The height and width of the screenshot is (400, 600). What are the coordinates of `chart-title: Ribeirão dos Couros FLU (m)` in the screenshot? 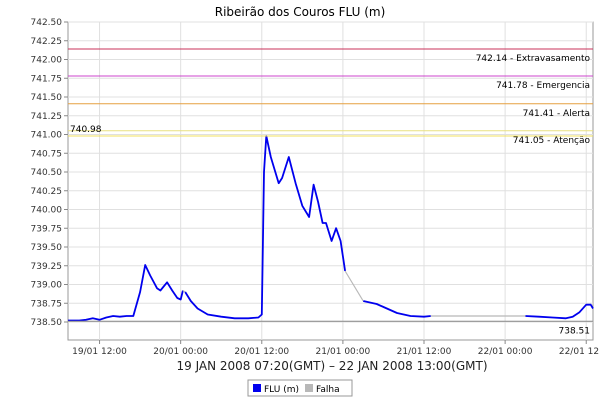 It's located at (300, 12).